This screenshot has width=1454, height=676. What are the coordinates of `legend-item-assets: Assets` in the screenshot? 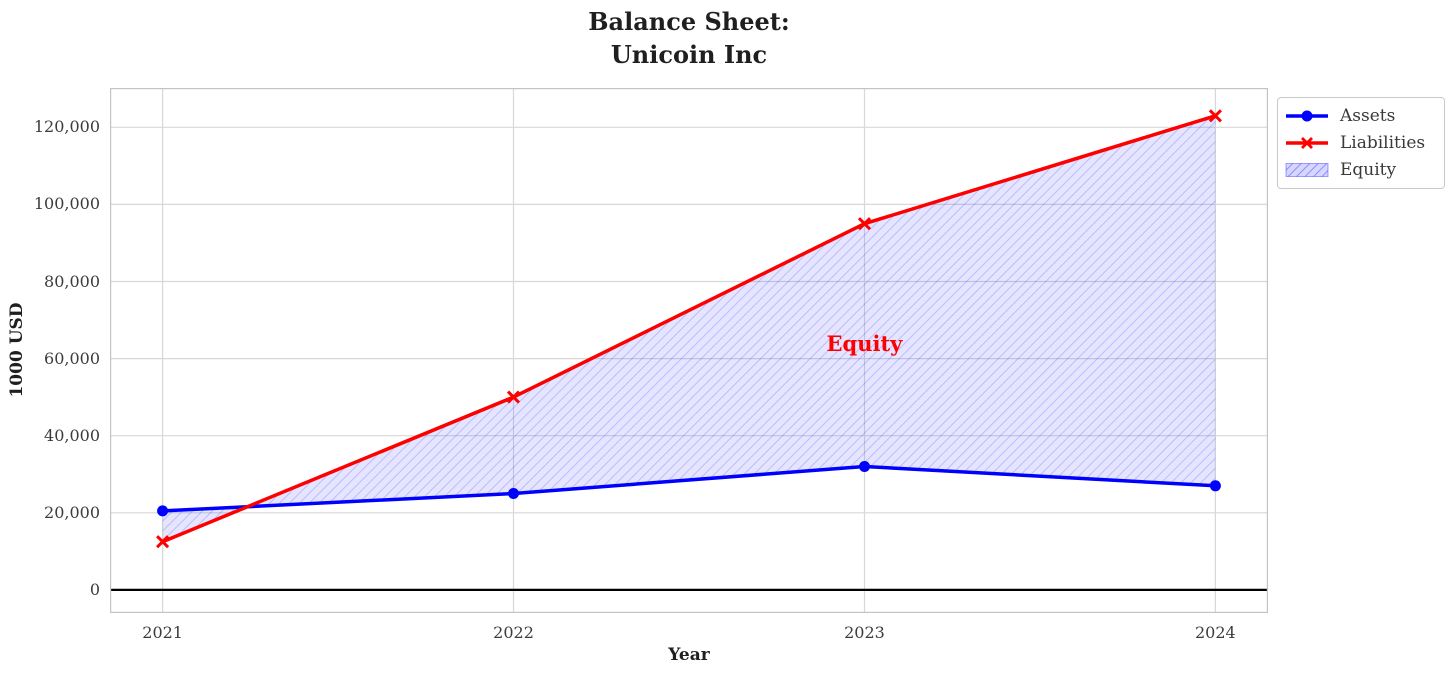 It's located at (1359, 116).